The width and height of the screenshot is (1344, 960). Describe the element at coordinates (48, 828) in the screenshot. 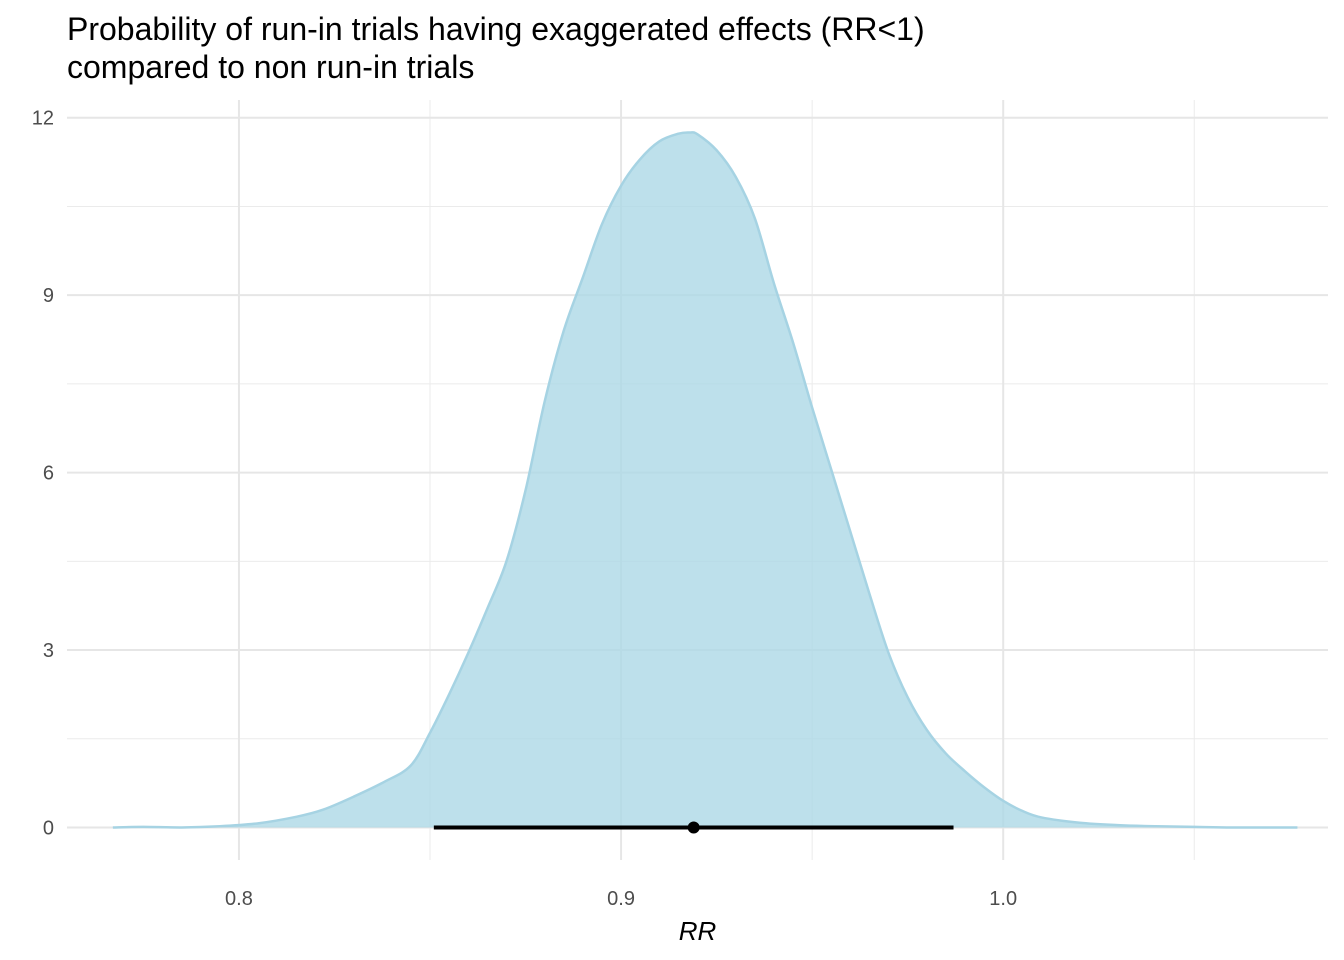

I see `y-tick-label: 0` at that location.